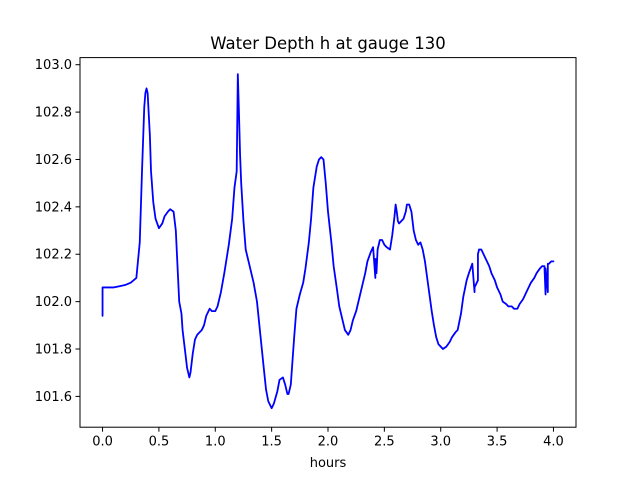  Describe the element at coordinates (53, 397) in the screenshot. I see `y-tick-label: 101.6` at that location.